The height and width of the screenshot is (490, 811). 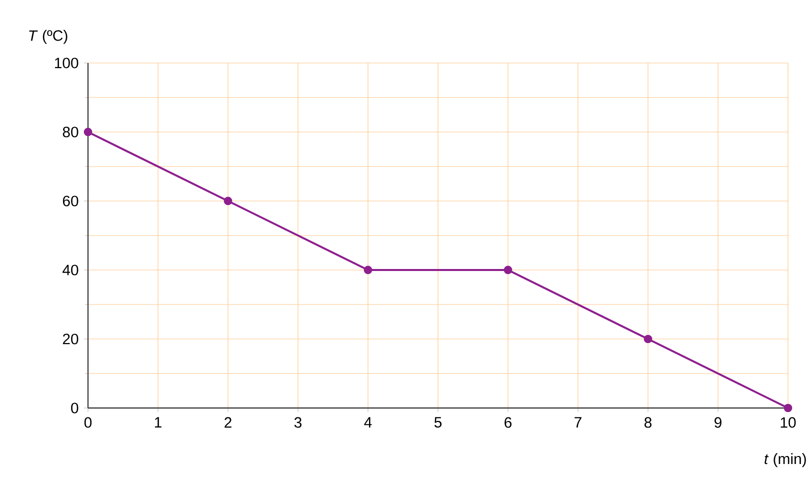 What do you see at coordinates (785, 460) in the screenshot?
I see `x-axis-title: t (min)` at bounding box center [785, 460].